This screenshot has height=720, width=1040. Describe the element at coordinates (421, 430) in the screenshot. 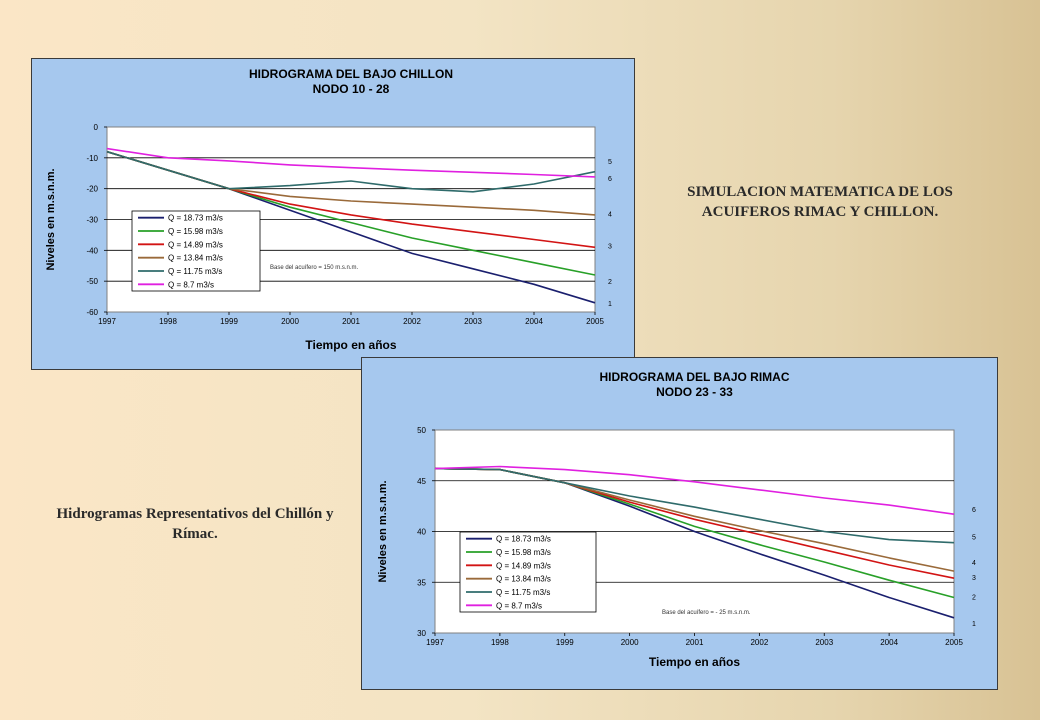

I see `y-tick-label: 50` at that location.